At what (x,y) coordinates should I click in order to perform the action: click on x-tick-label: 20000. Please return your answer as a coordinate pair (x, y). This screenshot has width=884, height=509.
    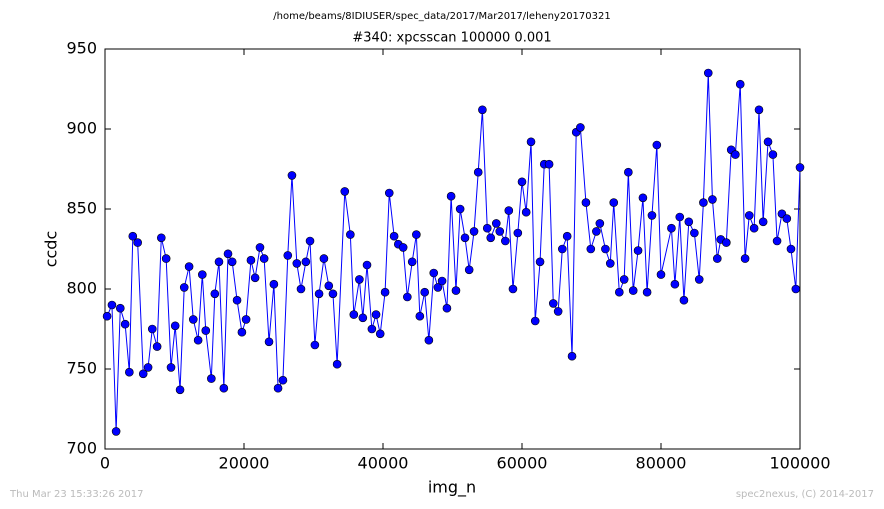
    Looking at the image, I should click on (244, 463).